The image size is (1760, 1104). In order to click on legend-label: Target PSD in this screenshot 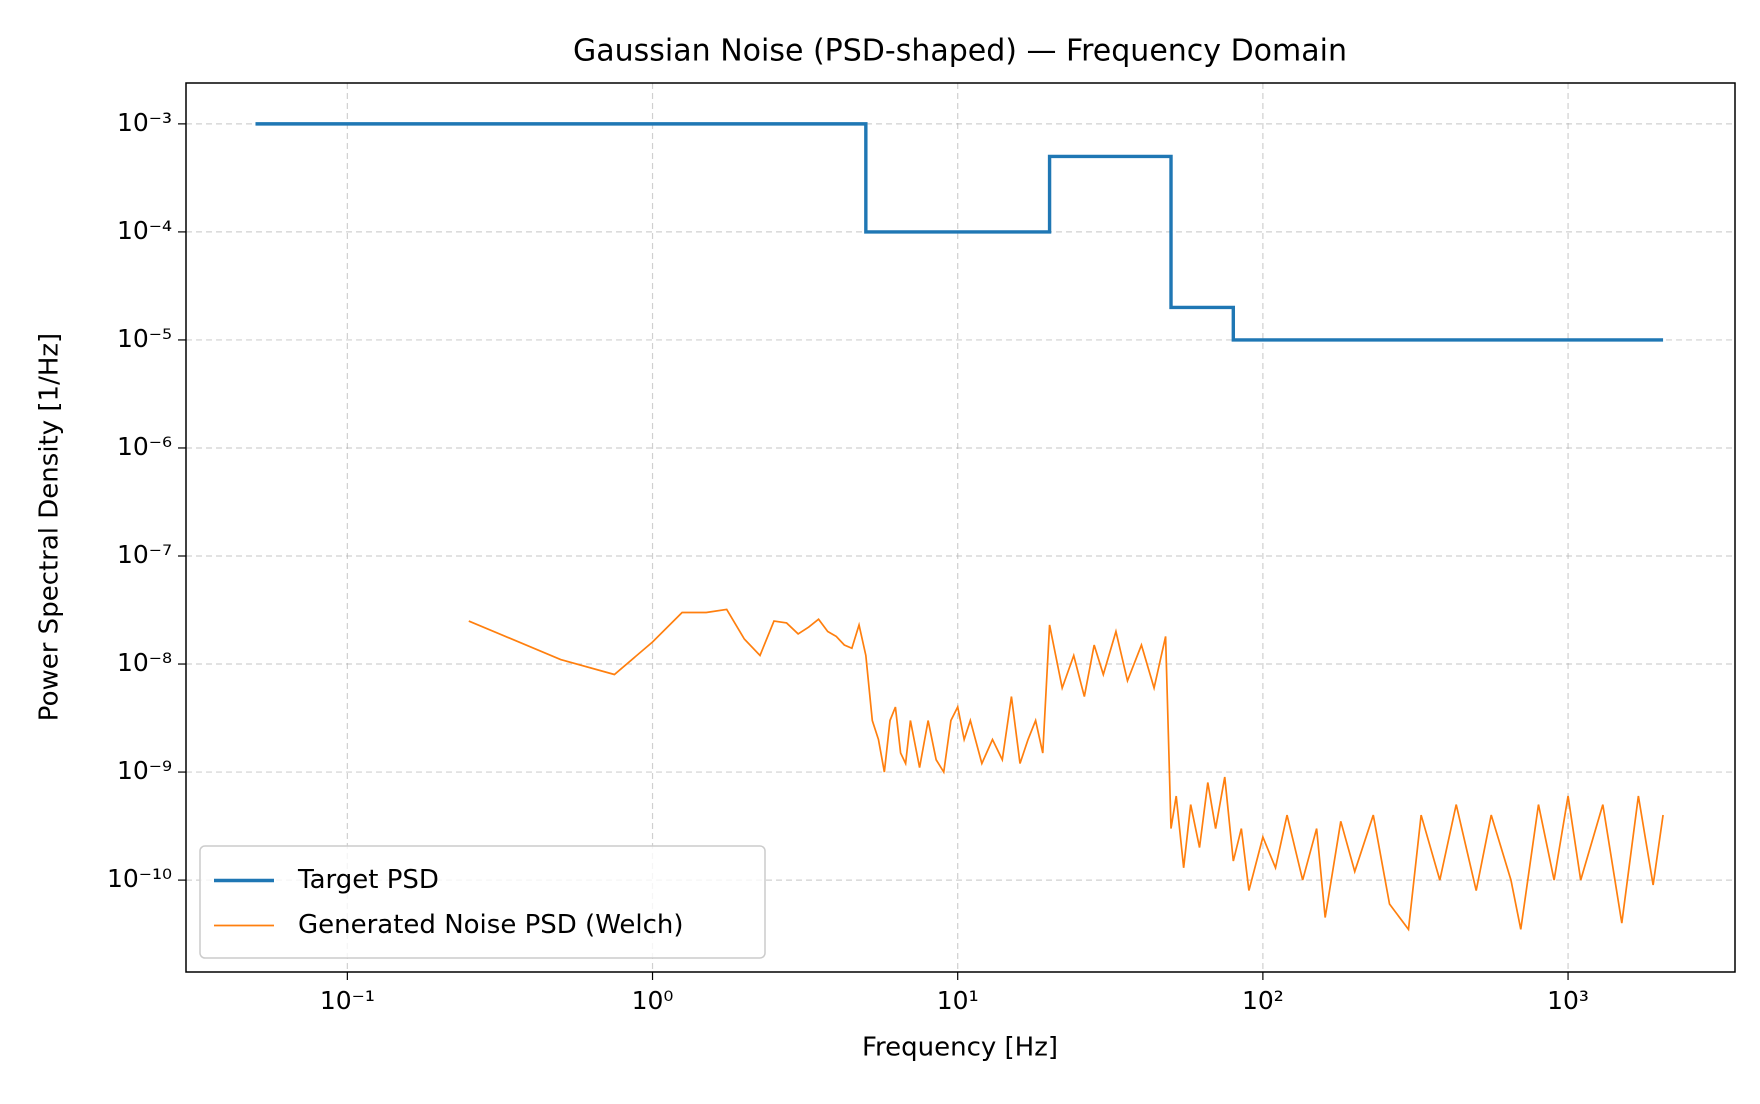, I will do `click(368, 880)`.